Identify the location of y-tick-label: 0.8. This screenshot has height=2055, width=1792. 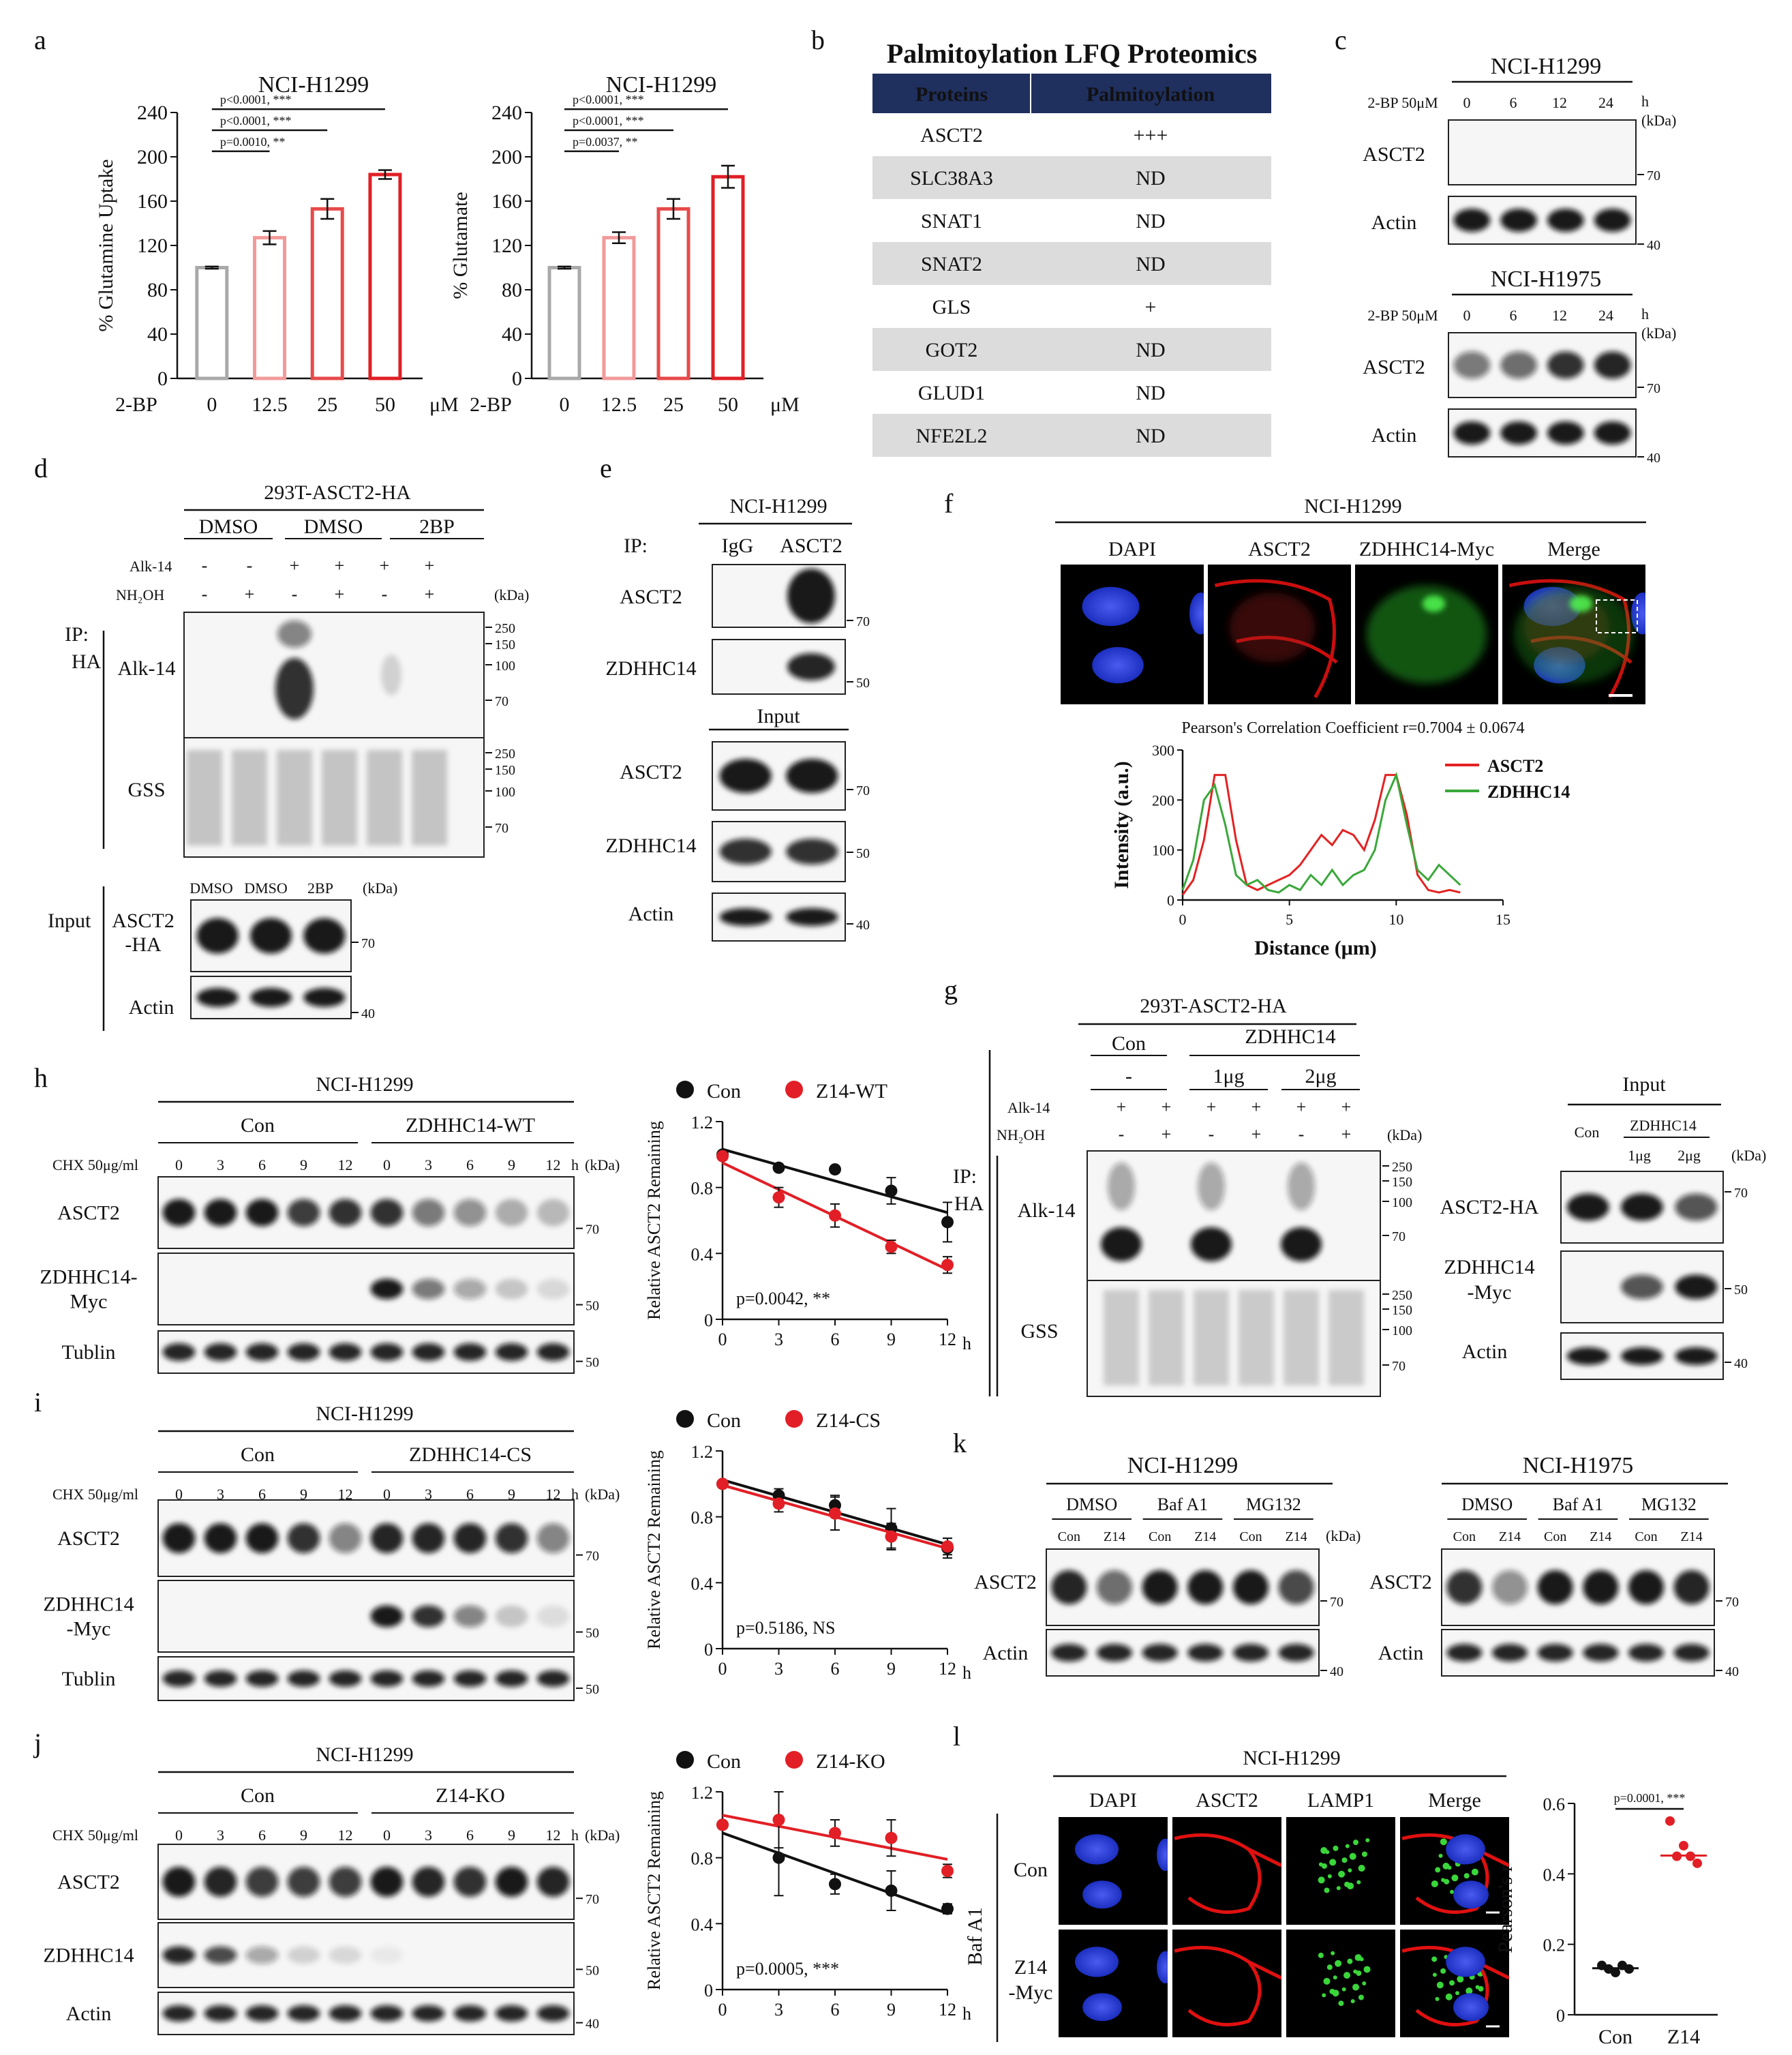
(702, 1189).